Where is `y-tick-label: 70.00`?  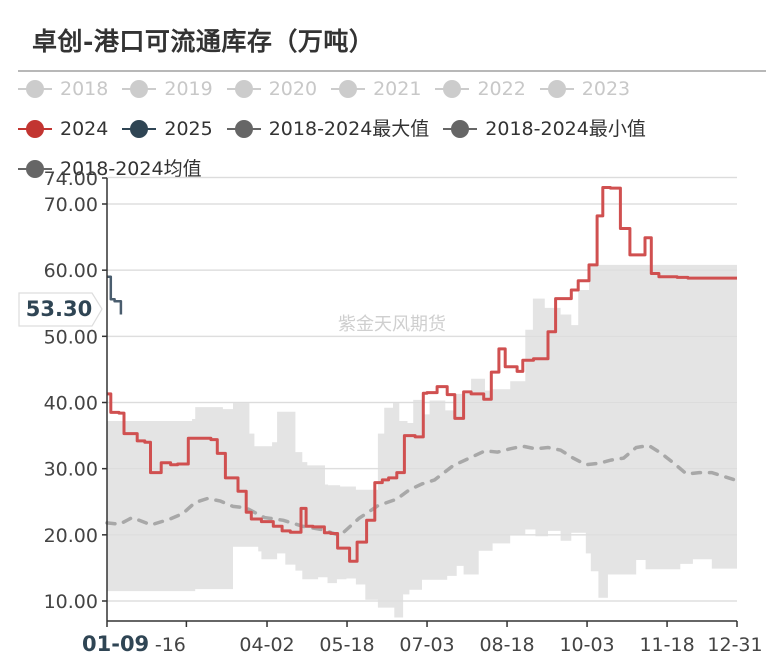
y-tick-label: 70.00 is located at coordinates (71, 205).